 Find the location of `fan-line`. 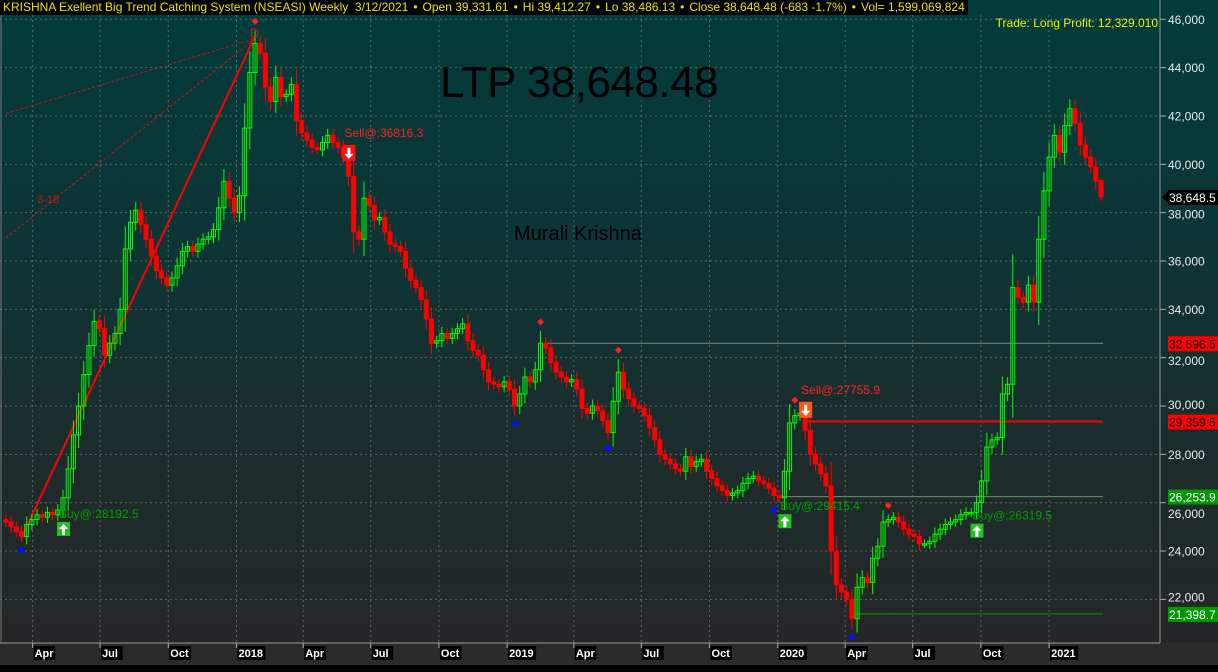

fan-line is located at coordinates (130, 76).